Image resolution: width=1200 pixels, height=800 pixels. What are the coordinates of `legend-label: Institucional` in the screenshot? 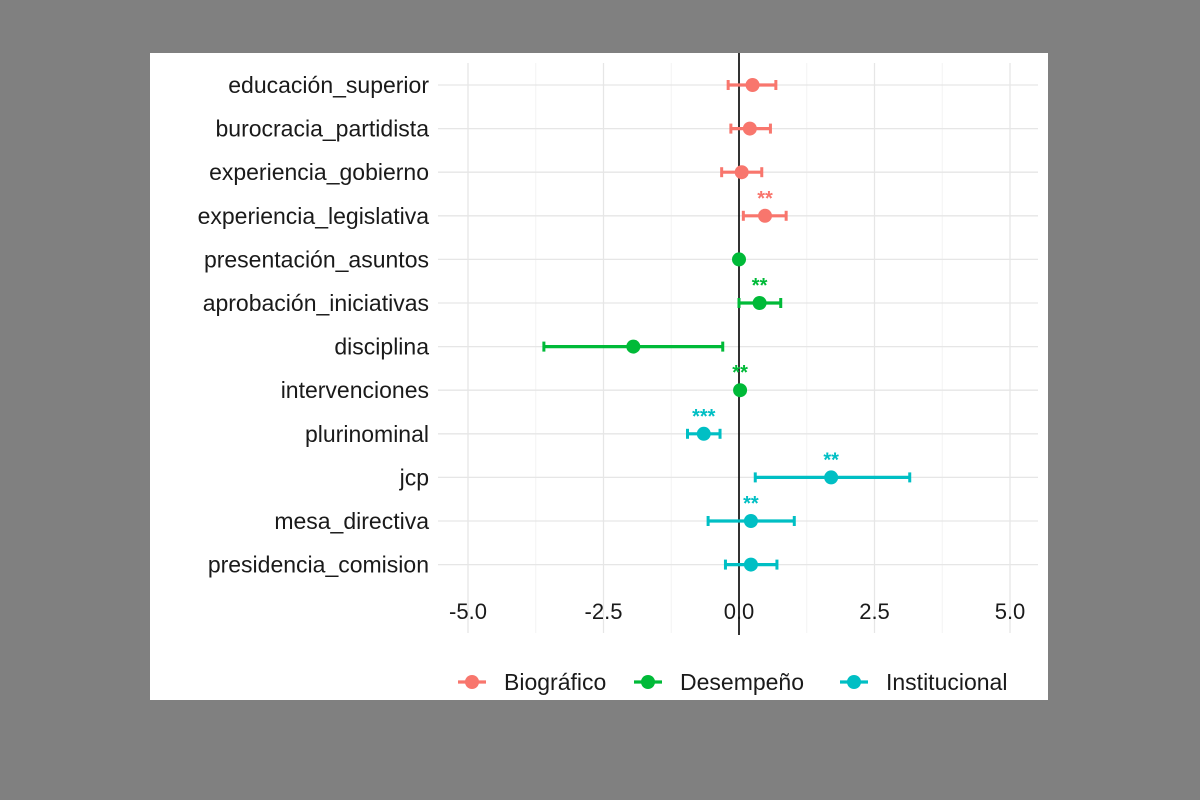 It's located at (946, 682).